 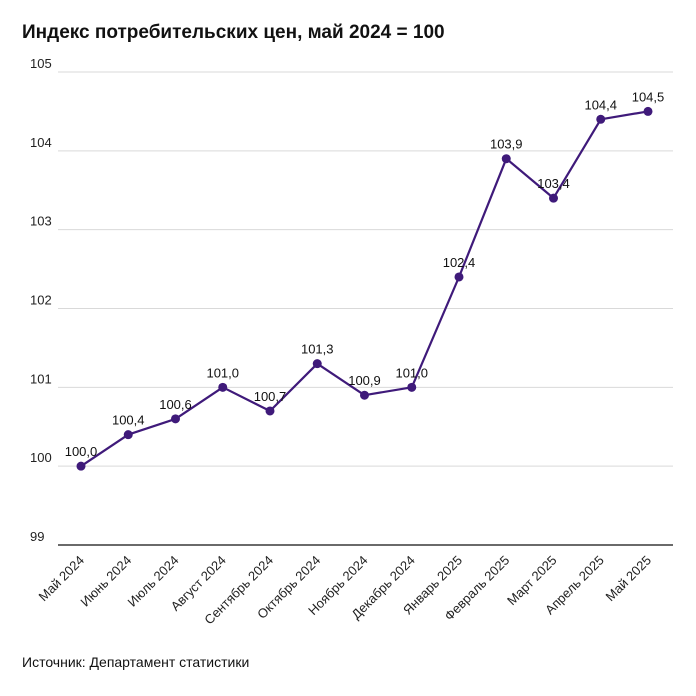 I want to click on data-label: 103,4, so click(x=553, y=183).